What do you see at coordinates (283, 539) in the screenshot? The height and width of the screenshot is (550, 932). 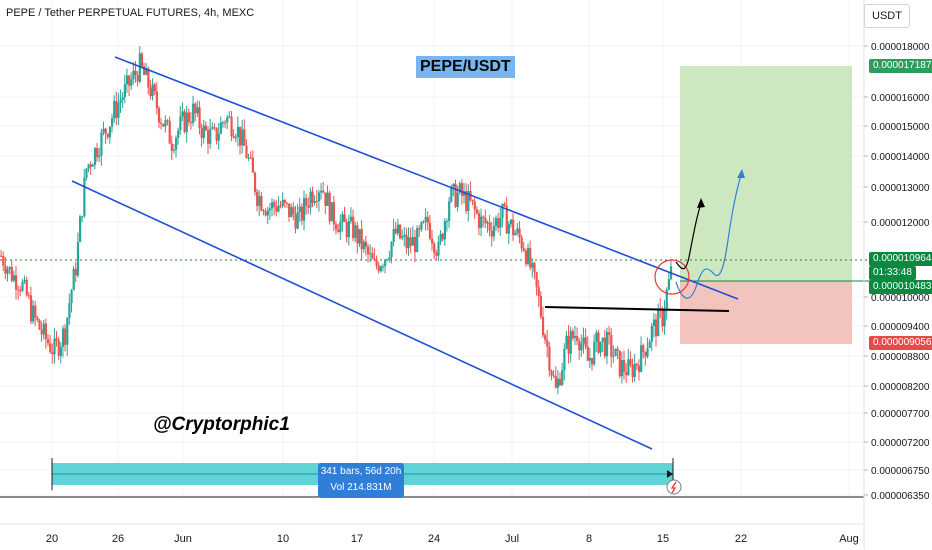 I see `time-tick-label: 10` at bounding box center [283, 539].